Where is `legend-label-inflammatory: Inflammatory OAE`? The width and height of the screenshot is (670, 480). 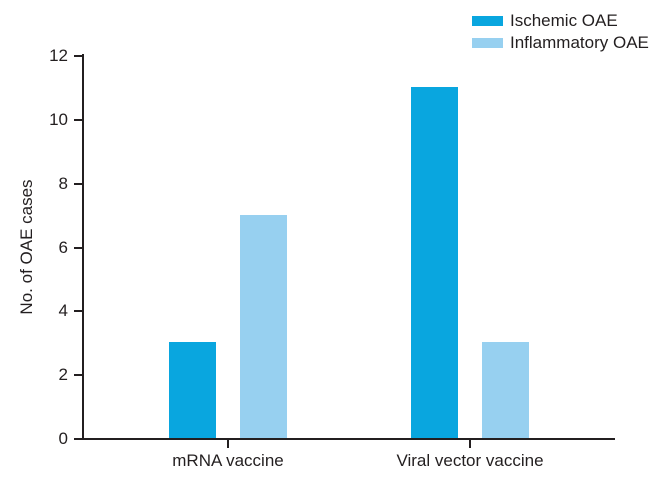
legend-label-inflammatory: Inflammatory OAE is located at coordinates (579, 42).